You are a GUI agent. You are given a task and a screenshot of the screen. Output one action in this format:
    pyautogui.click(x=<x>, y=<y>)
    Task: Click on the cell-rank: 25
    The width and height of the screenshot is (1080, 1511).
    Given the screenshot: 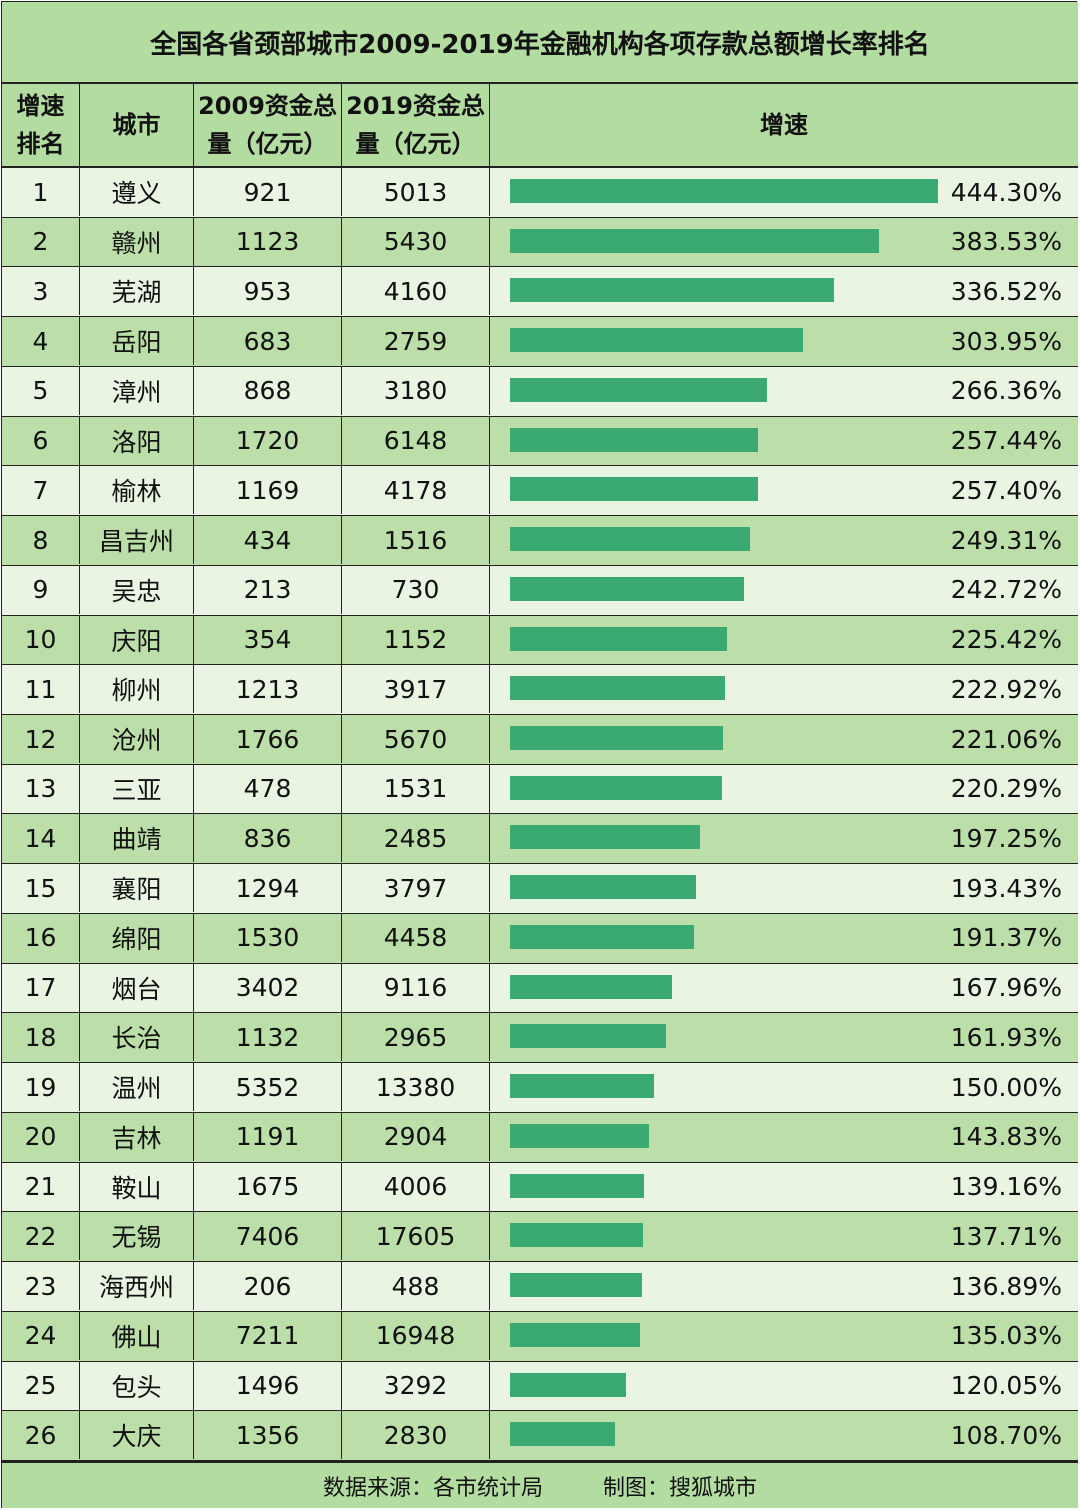 What is the action you would take?
    pyautogui.click(x=41, y=1385)
    